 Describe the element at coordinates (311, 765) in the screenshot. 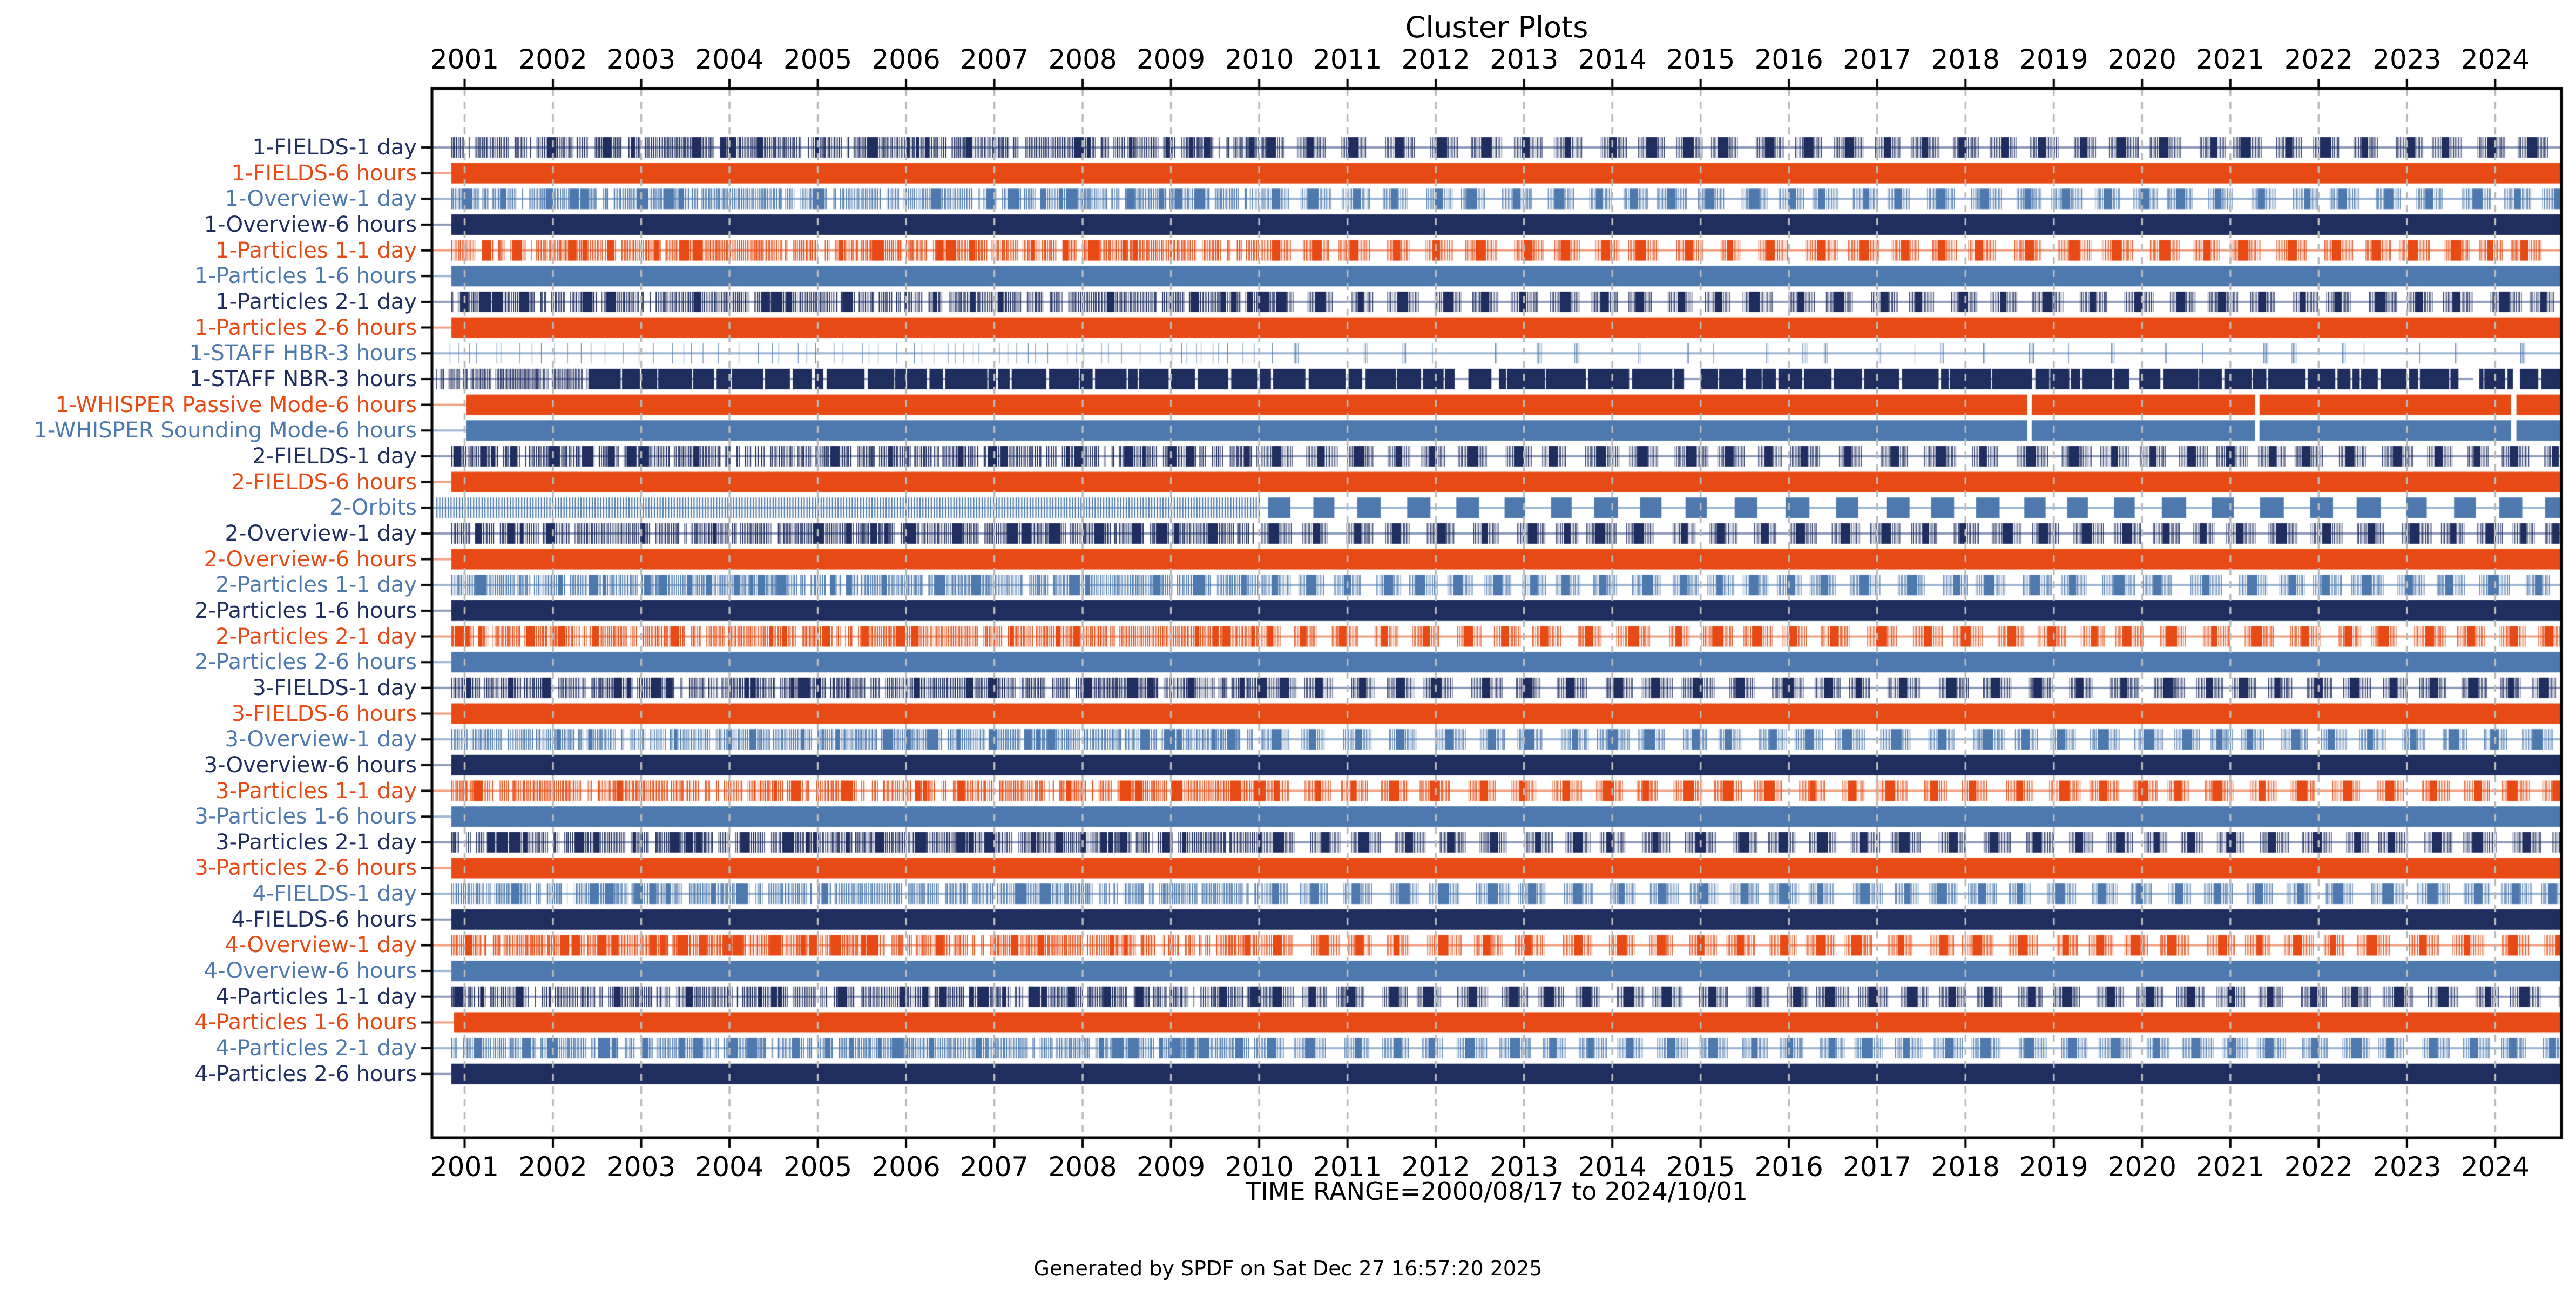

I see `row-label: 3-Overview-6 hours` at that location.